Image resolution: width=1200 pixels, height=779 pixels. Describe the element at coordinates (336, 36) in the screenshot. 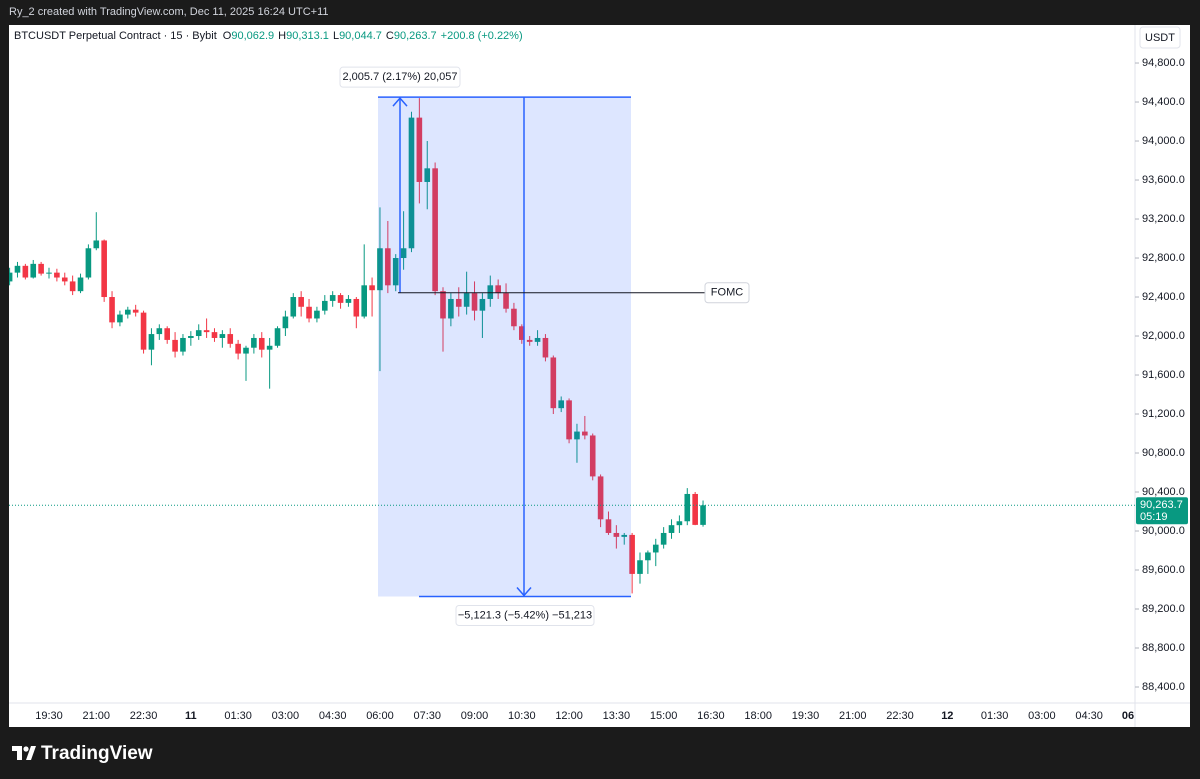

I see `legend-key: L` at that location.